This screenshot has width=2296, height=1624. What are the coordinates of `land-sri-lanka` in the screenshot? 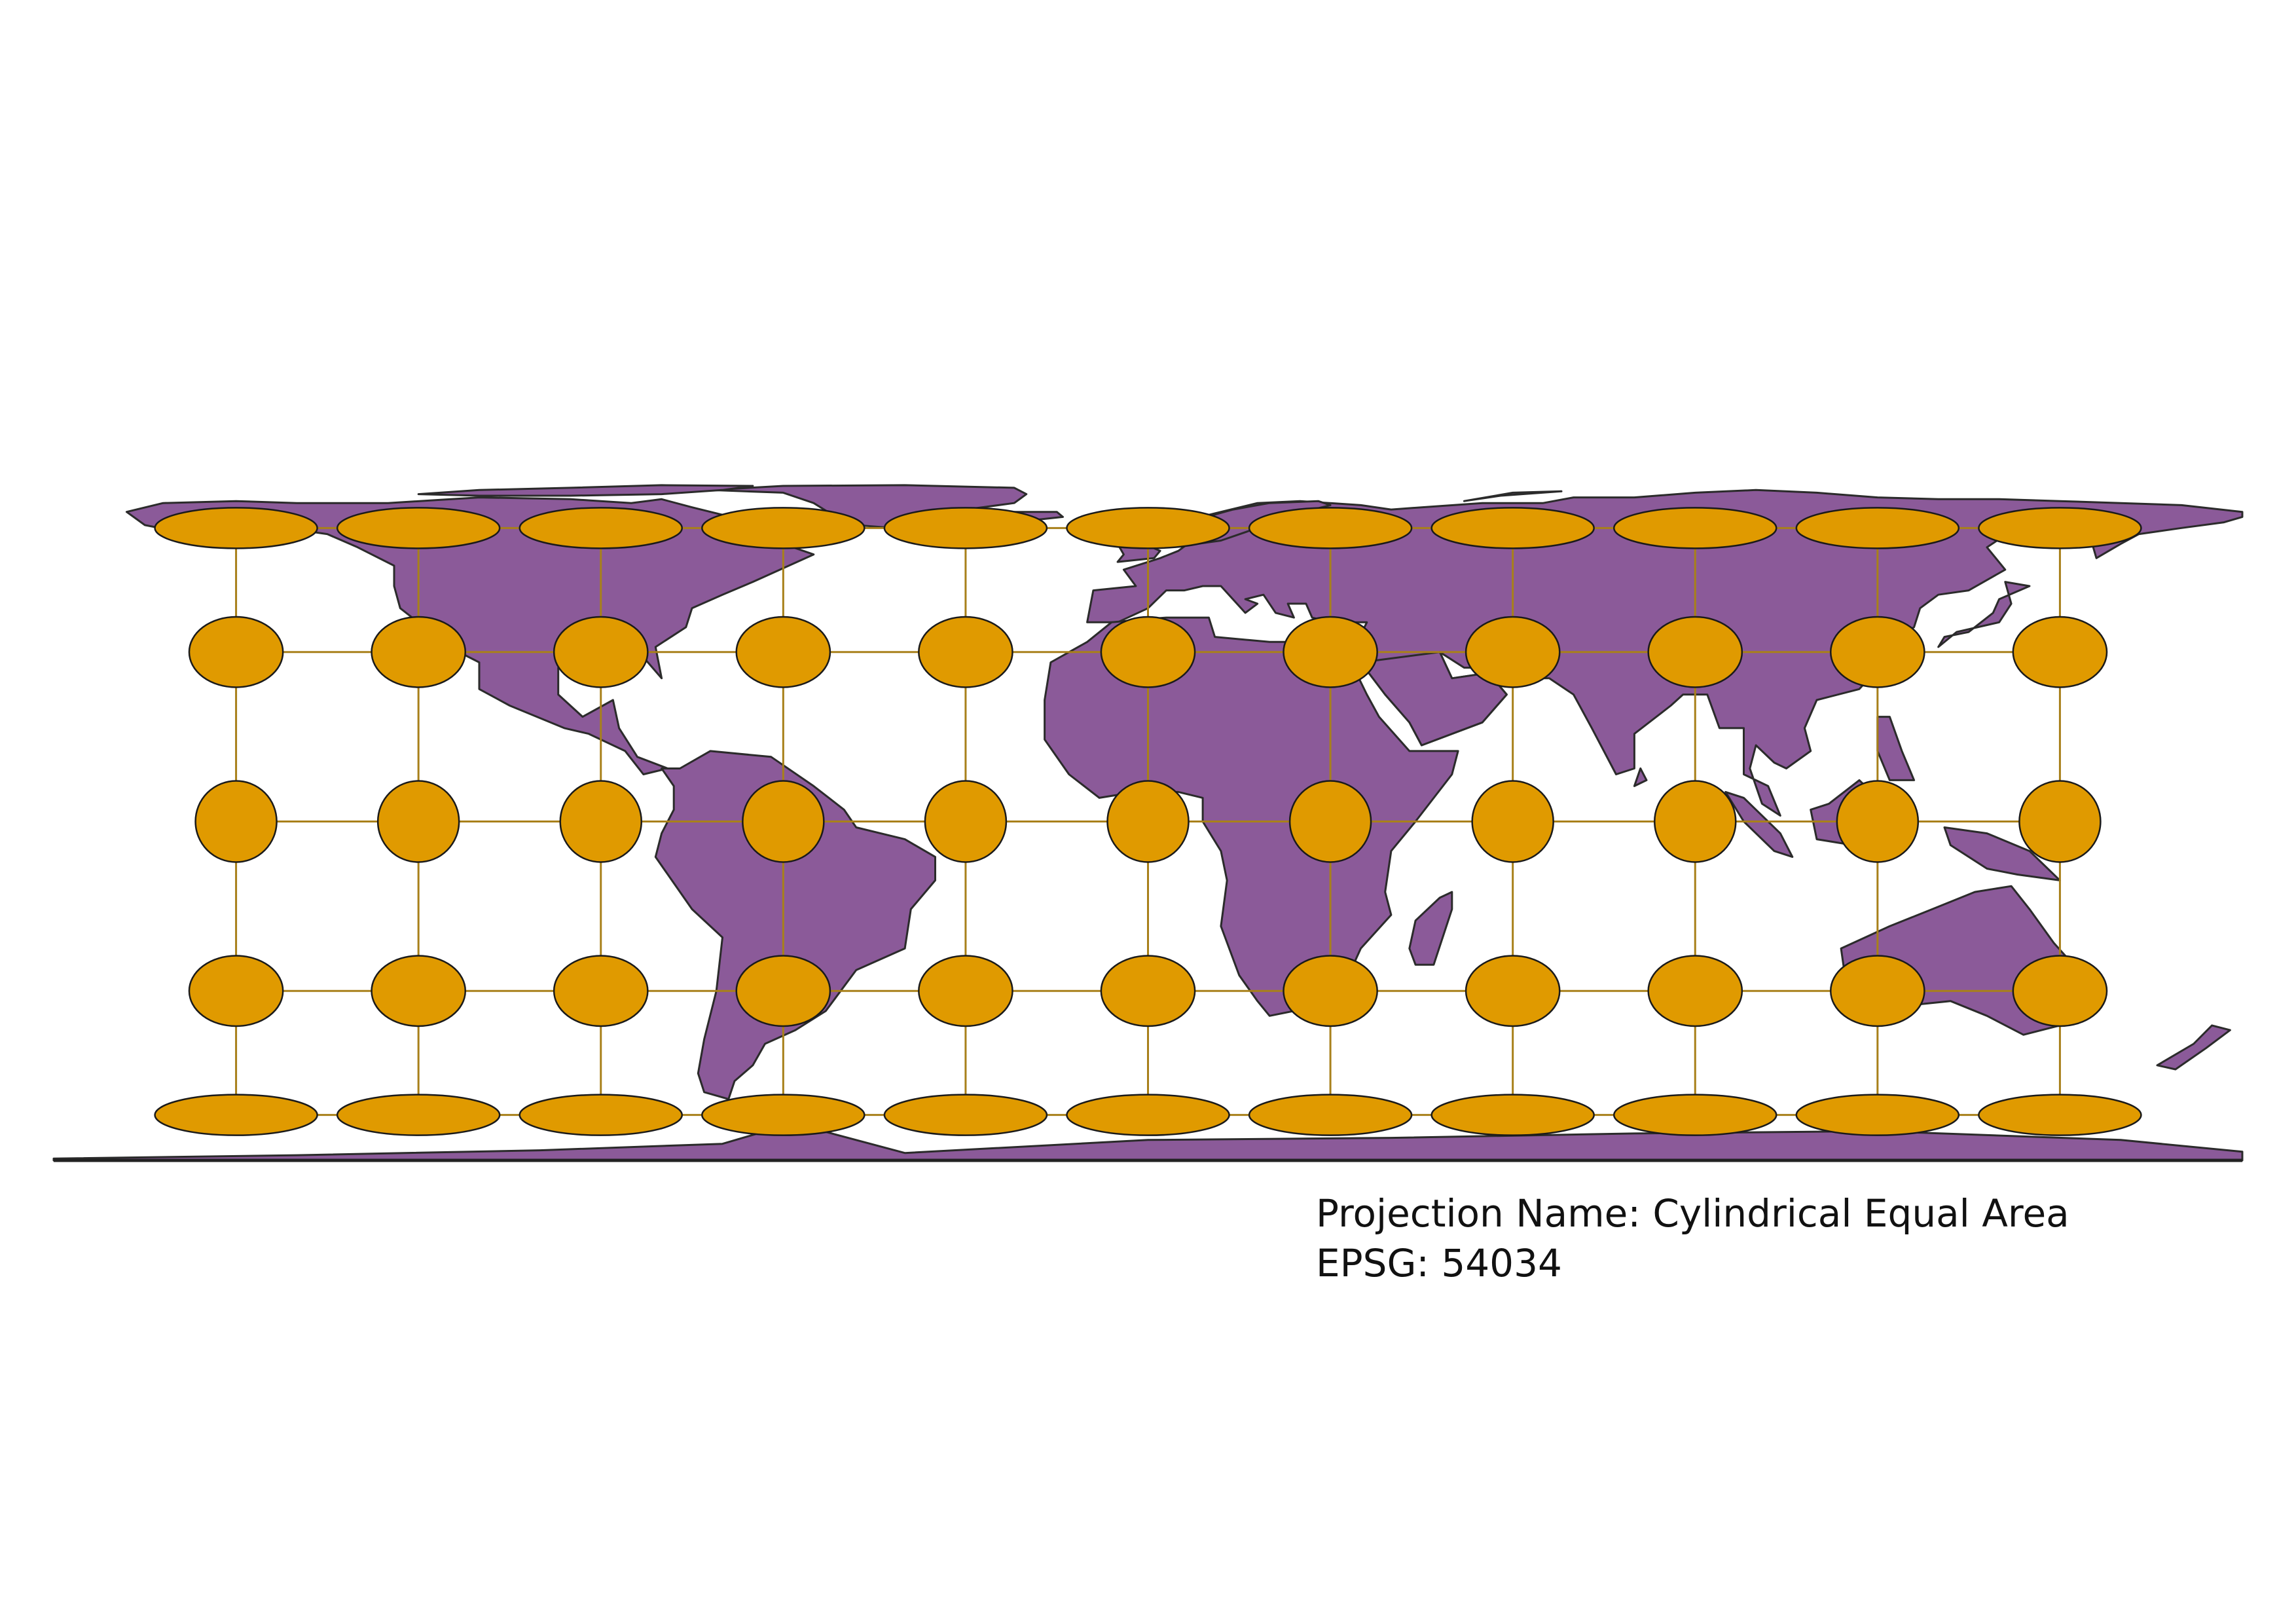 It's located at (1640, 777).